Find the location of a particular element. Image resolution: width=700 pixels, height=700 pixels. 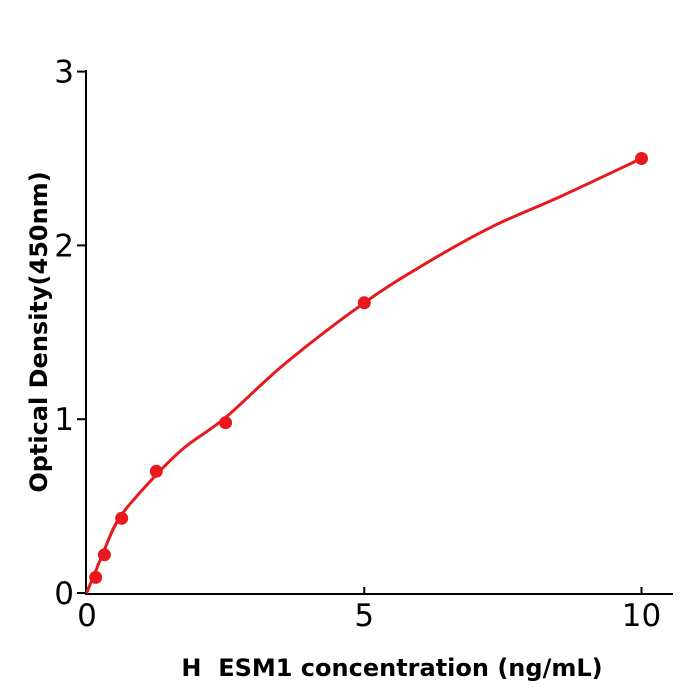

y-tick-label: 0 is located at coordinates (64, 594).